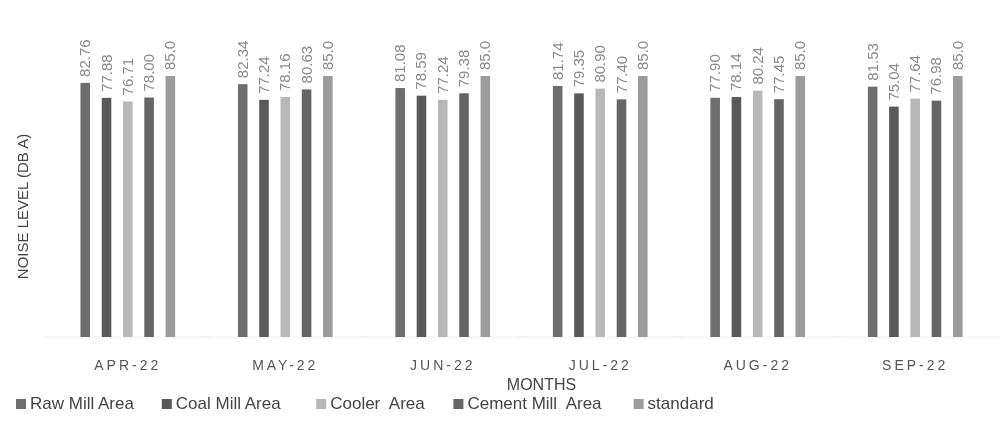 Image resolution: width=1008 pixels, height=423 pixels. What do you see at coordinates (578, 68) in the screenshot?
I see `data-label: 79.35` at bounding box center [578, 68].